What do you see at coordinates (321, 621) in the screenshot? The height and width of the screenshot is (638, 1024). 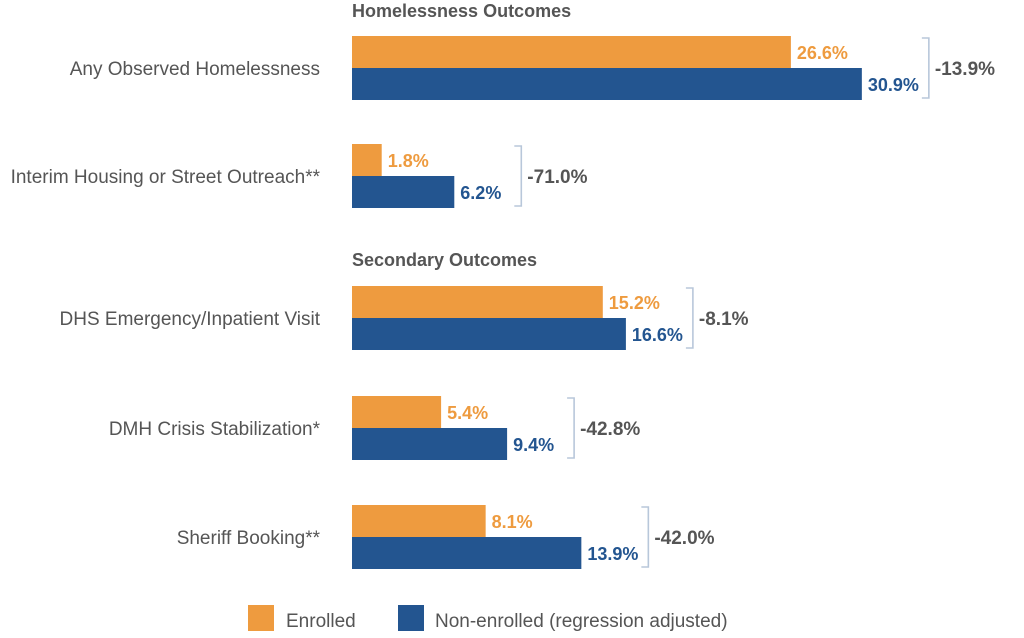 I see `legend-label-enrolled: Enrolled` at bounding box center [321, 621].